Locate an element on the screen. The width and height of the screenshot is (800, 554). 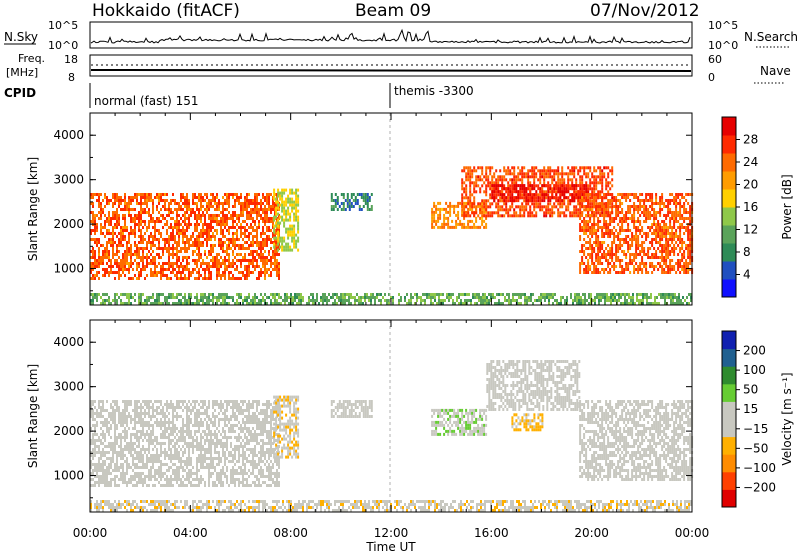
freq-frame is located at coordinates (391, 65).